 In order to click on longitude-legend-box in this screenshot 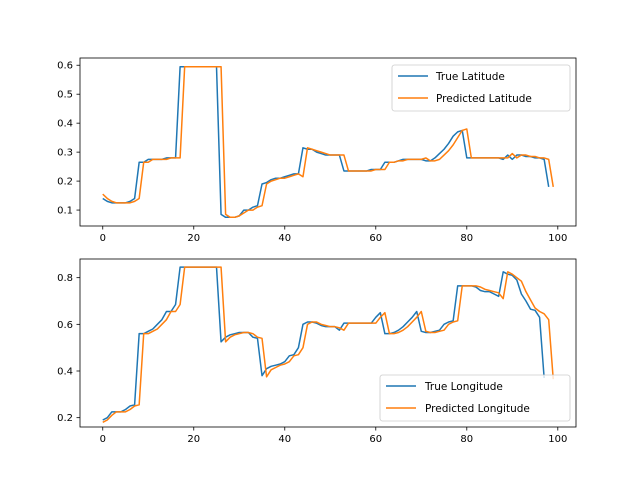, I will do `click(475, 398)`.